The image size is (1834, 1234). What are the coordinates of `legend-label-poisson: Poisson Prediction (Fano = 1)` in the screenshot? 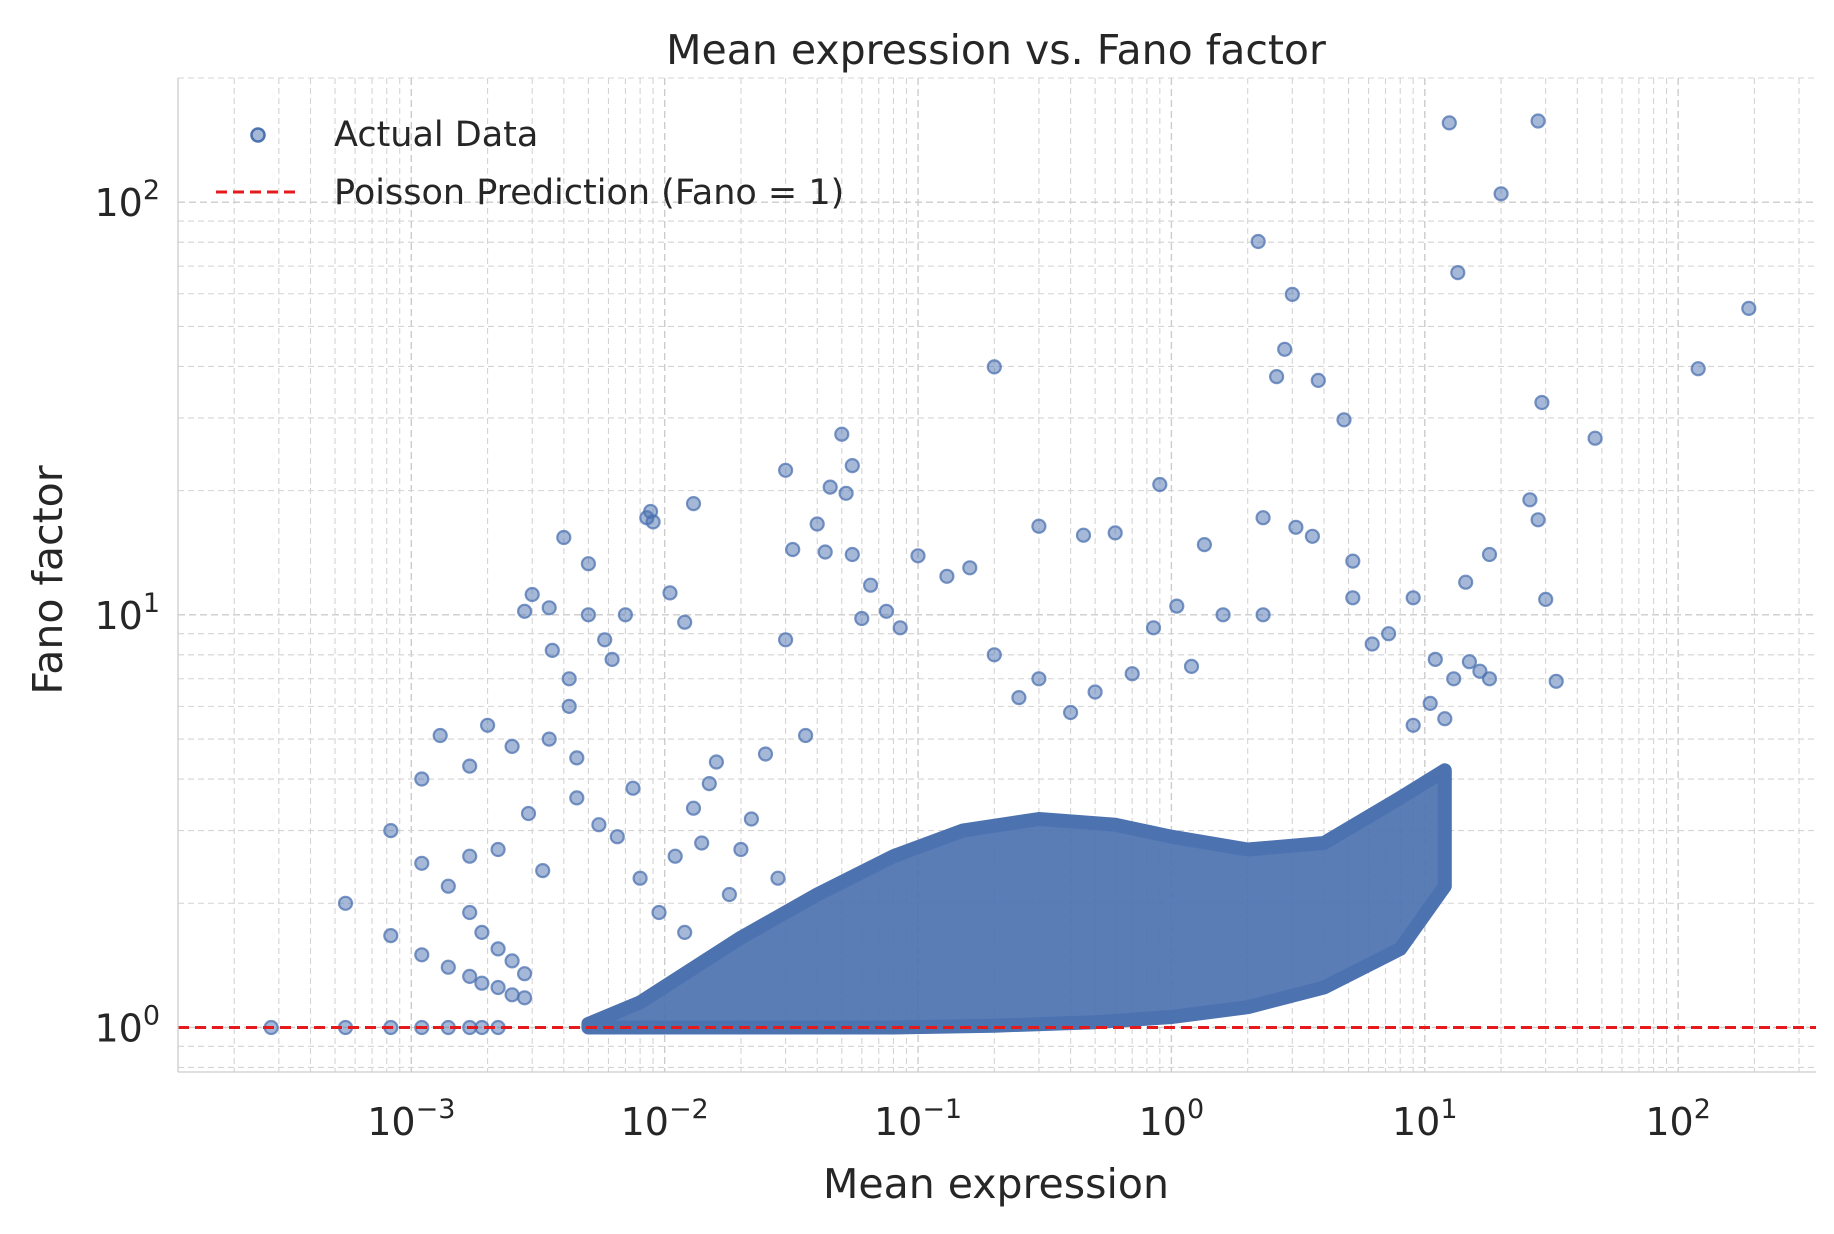 It's located at (589, 193).